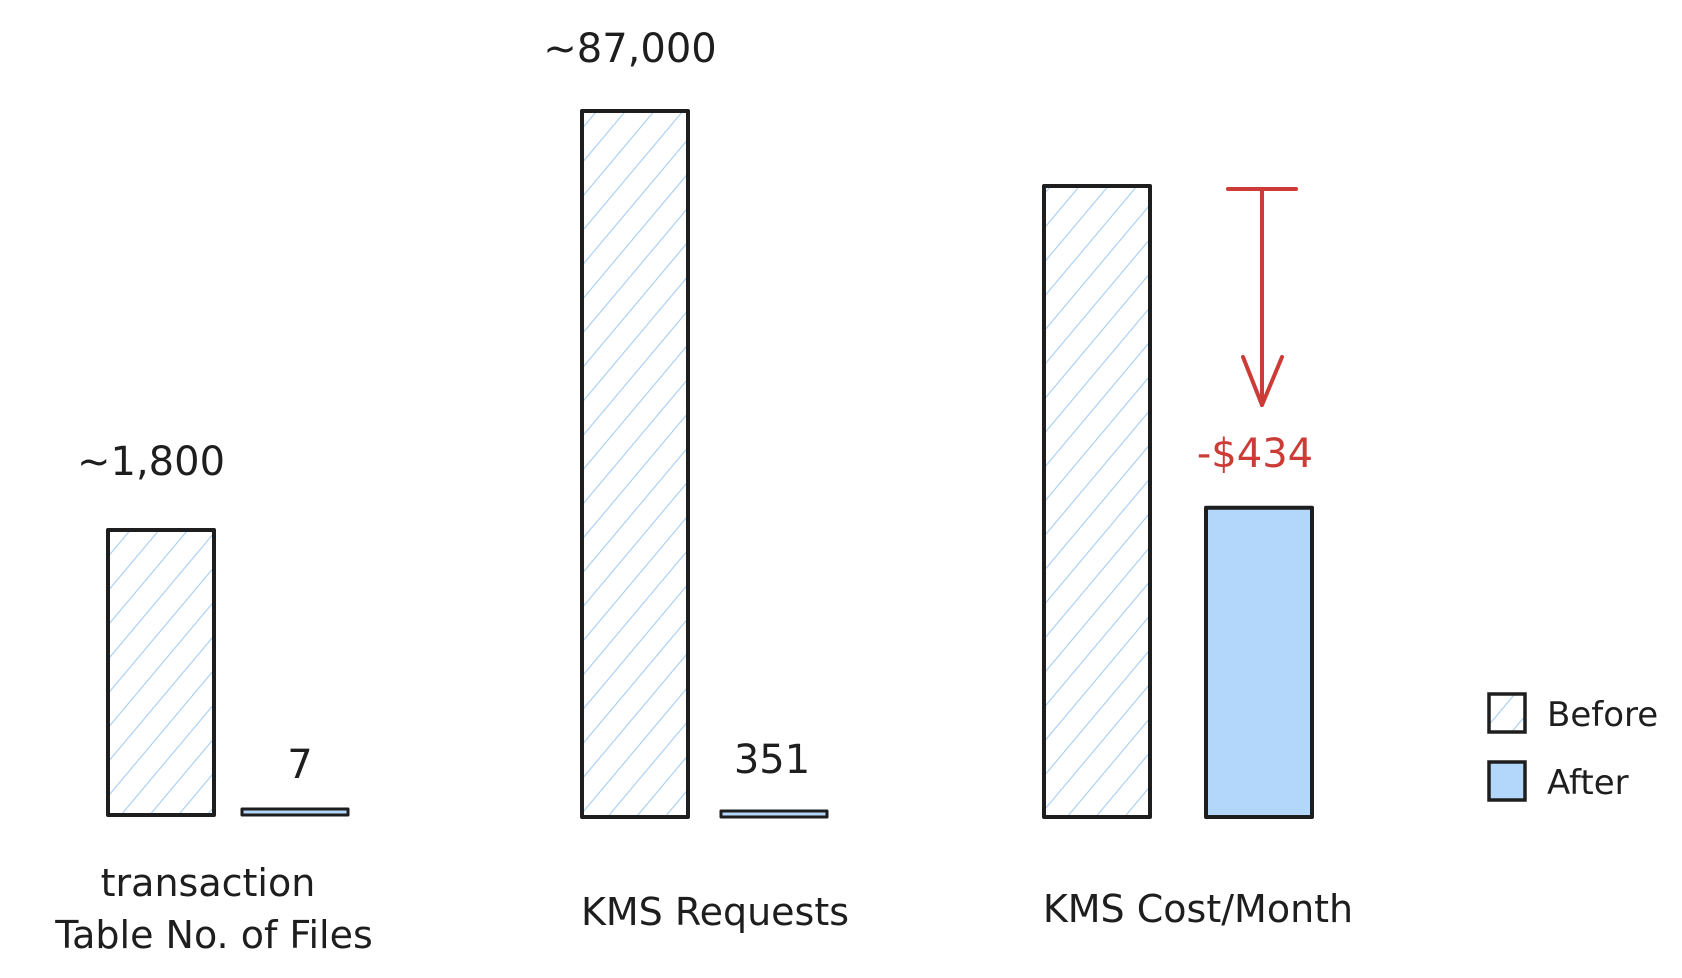  What do you see at coordinates (629, 49) in the screenshot?
I see `value-label-requests-before: ~87,000` at bounding box center [629, 49].